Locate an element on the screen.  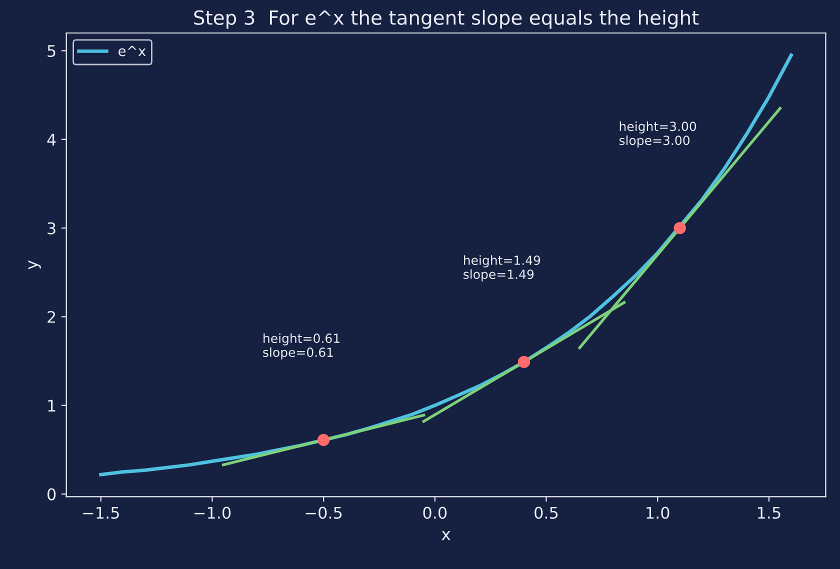
annotation: height=1.49 slope=1.49 is located at coordinates (502, 268).